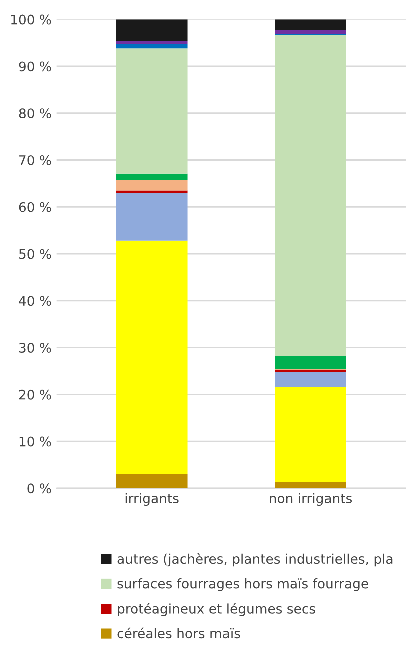  Describe the element at coordinates (311, 499) in the screenshot. I see `x-tick-label: non irrigants` at that location.